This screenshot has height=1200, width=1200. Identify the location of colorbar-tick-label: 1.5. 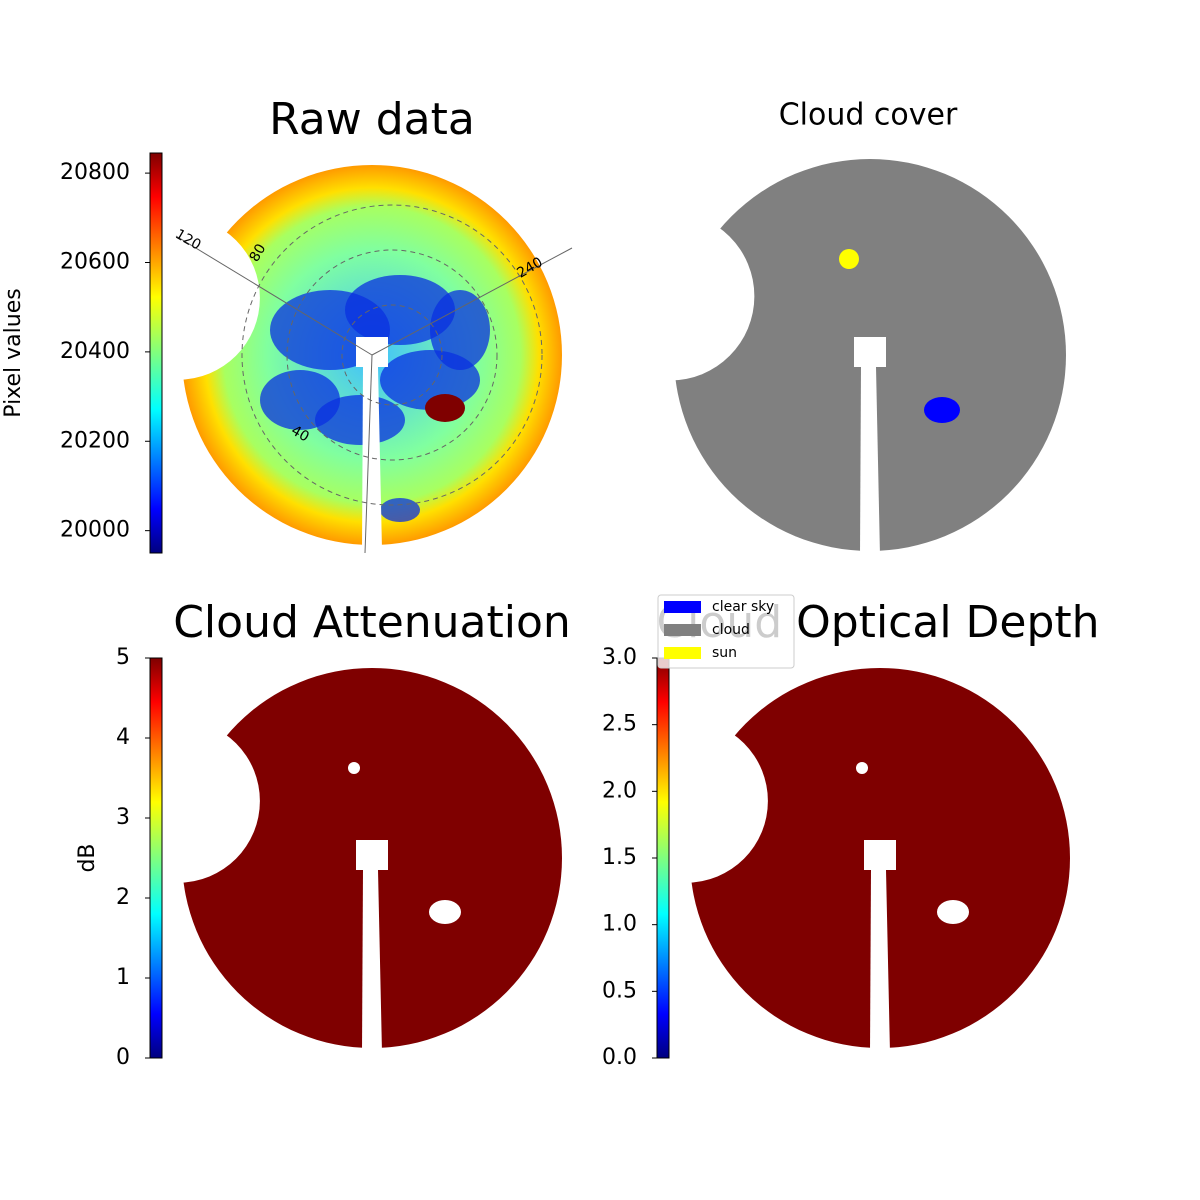
(619, 857).